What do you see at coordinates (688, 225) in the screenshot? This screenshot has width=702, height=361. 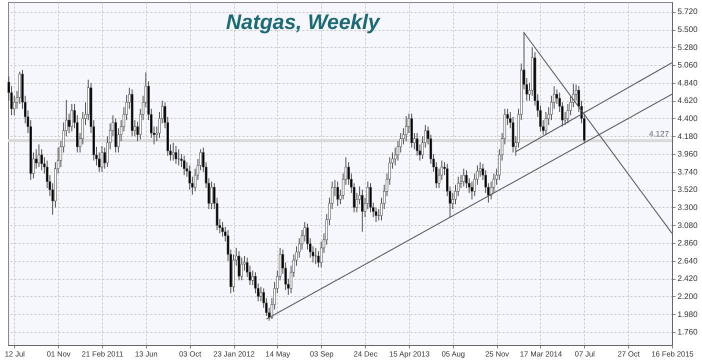 I see `y-tick-label: 3.080` at bounding box center [688, 225].